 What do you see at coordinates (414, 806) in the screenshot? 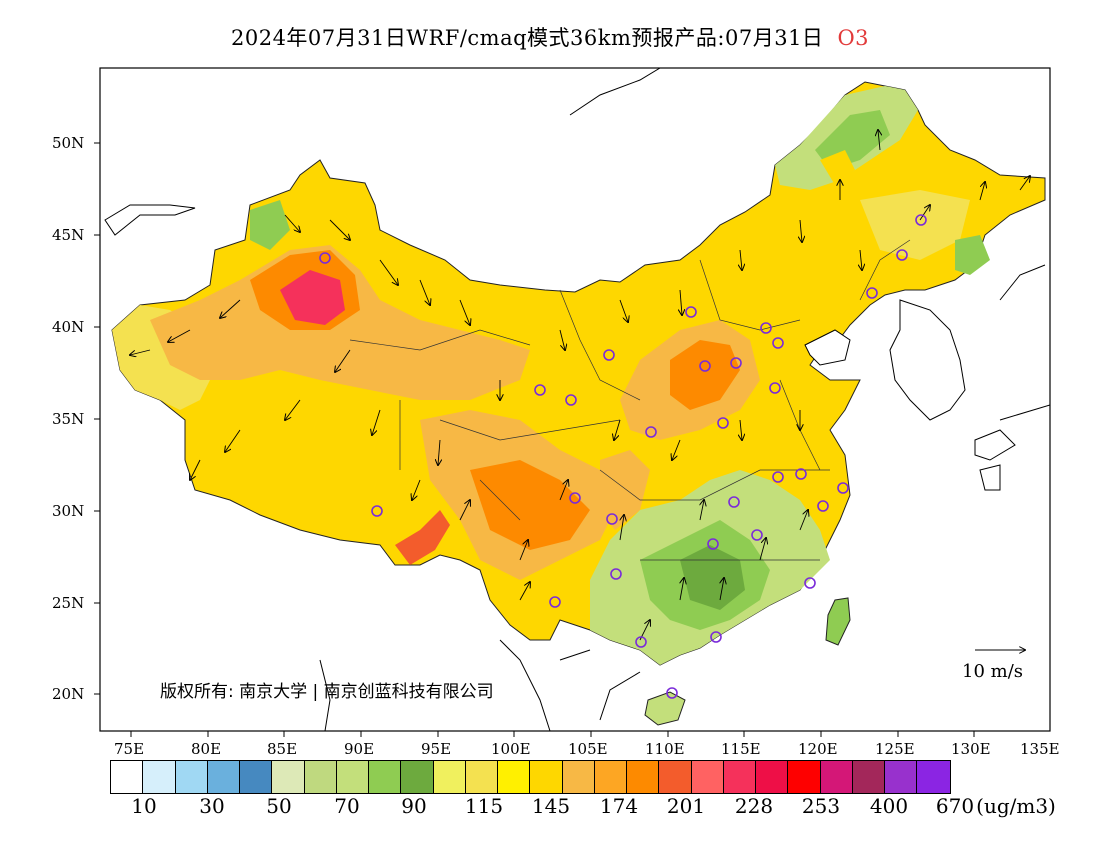
I see `legend-label-90: 90` at bounding box center [414, 806].